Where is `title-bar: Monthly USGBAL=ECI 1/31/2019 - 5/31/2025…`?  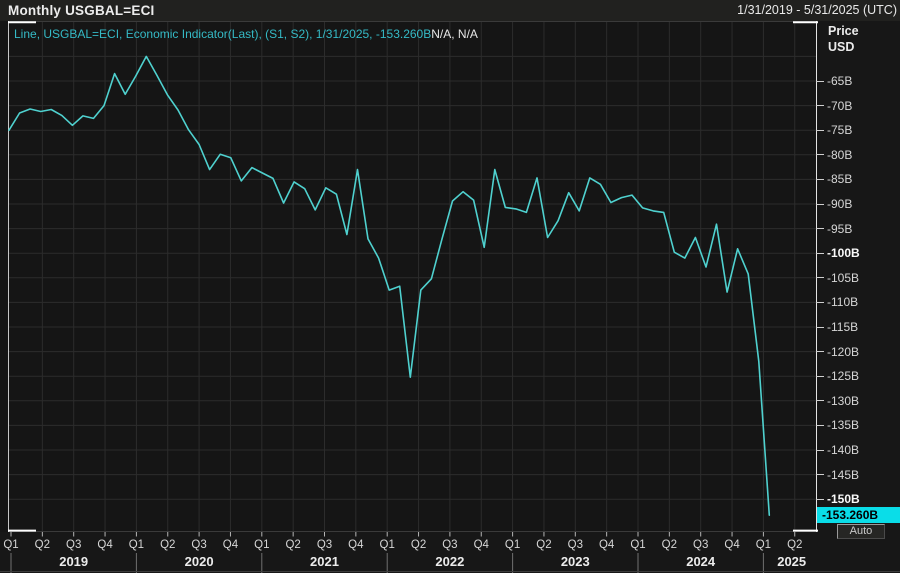 title-bar: Monthly USGBAL=ECI 1/31/2019 - 5/31/2025… is located at coordinates (450, 10).